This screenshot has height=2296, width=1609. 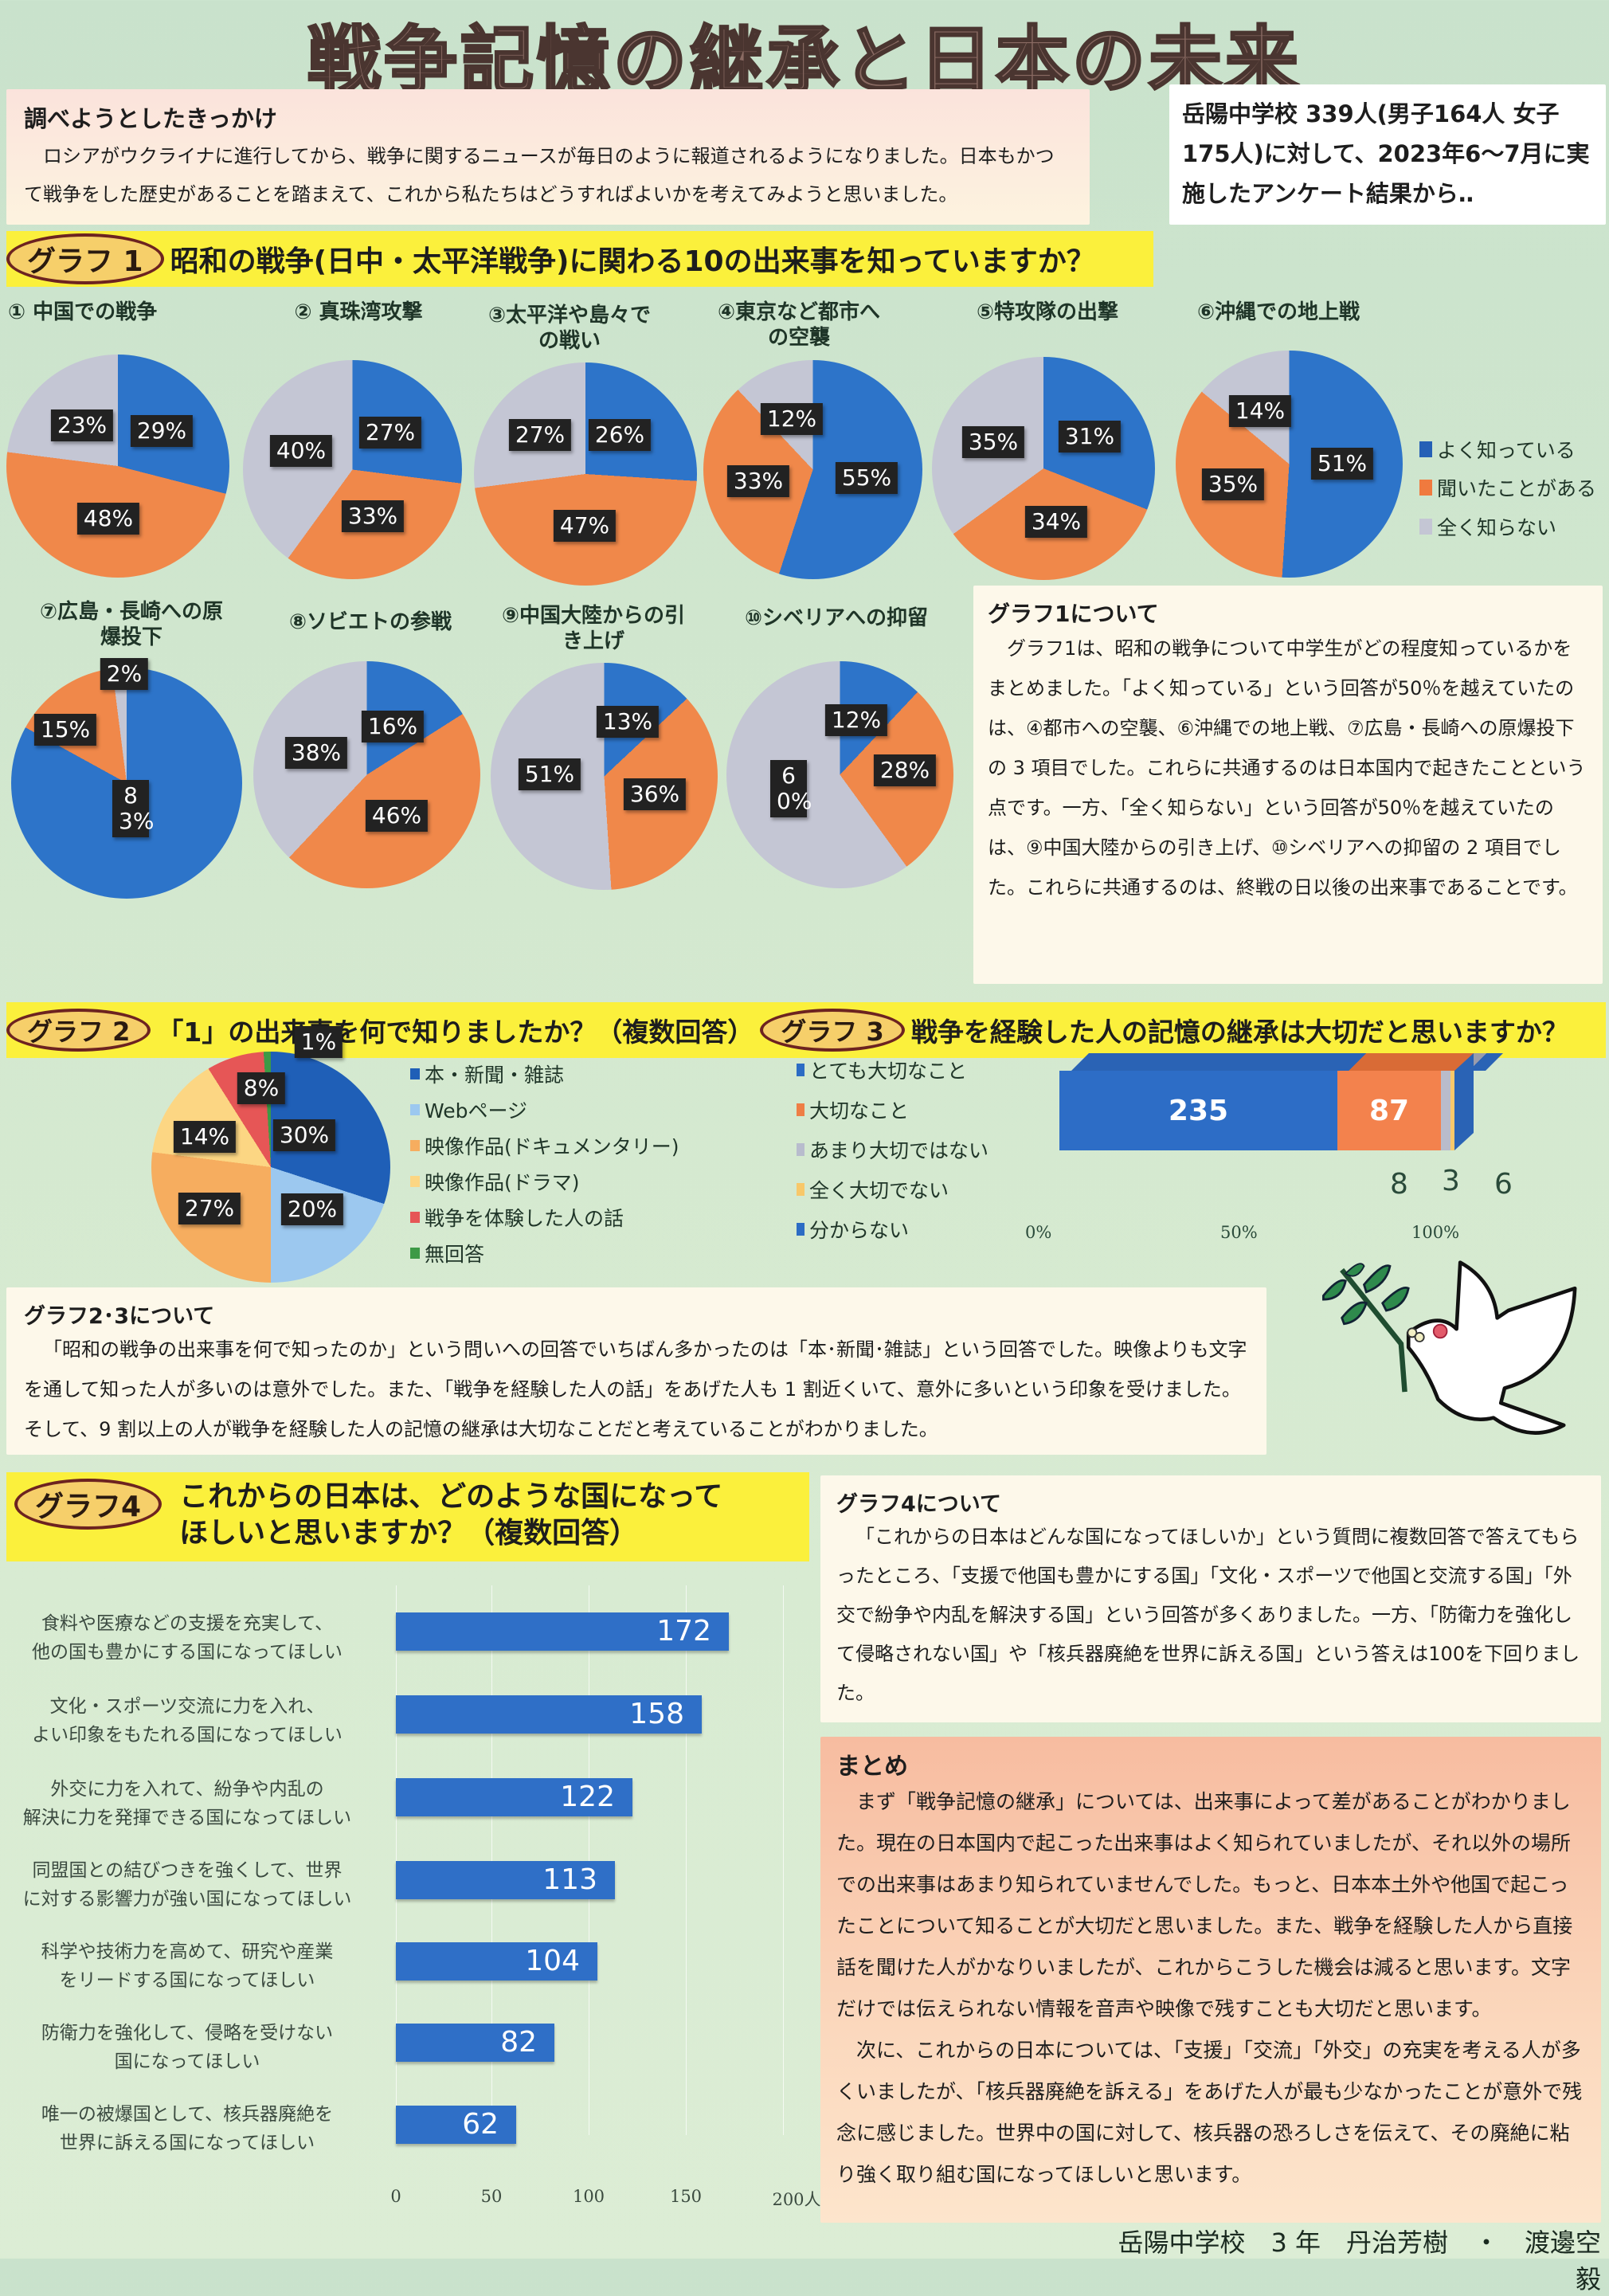 What do you see at coordinates (187, 2114) in the screenshot?
I see `label-line: 唯一の被爆国として、核兵器廃絶を` at bounding box center [187, 2114].